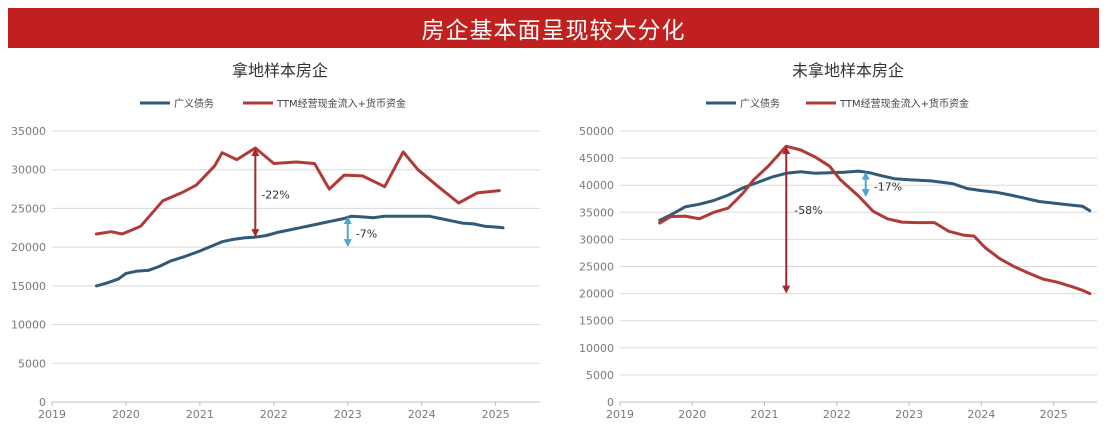 This screenshot has height=443, width=1107. What do you see at coordinates (275, 195) in the screenshot?
I see `annotation-label: -22%` at bounding box center [275, 195].